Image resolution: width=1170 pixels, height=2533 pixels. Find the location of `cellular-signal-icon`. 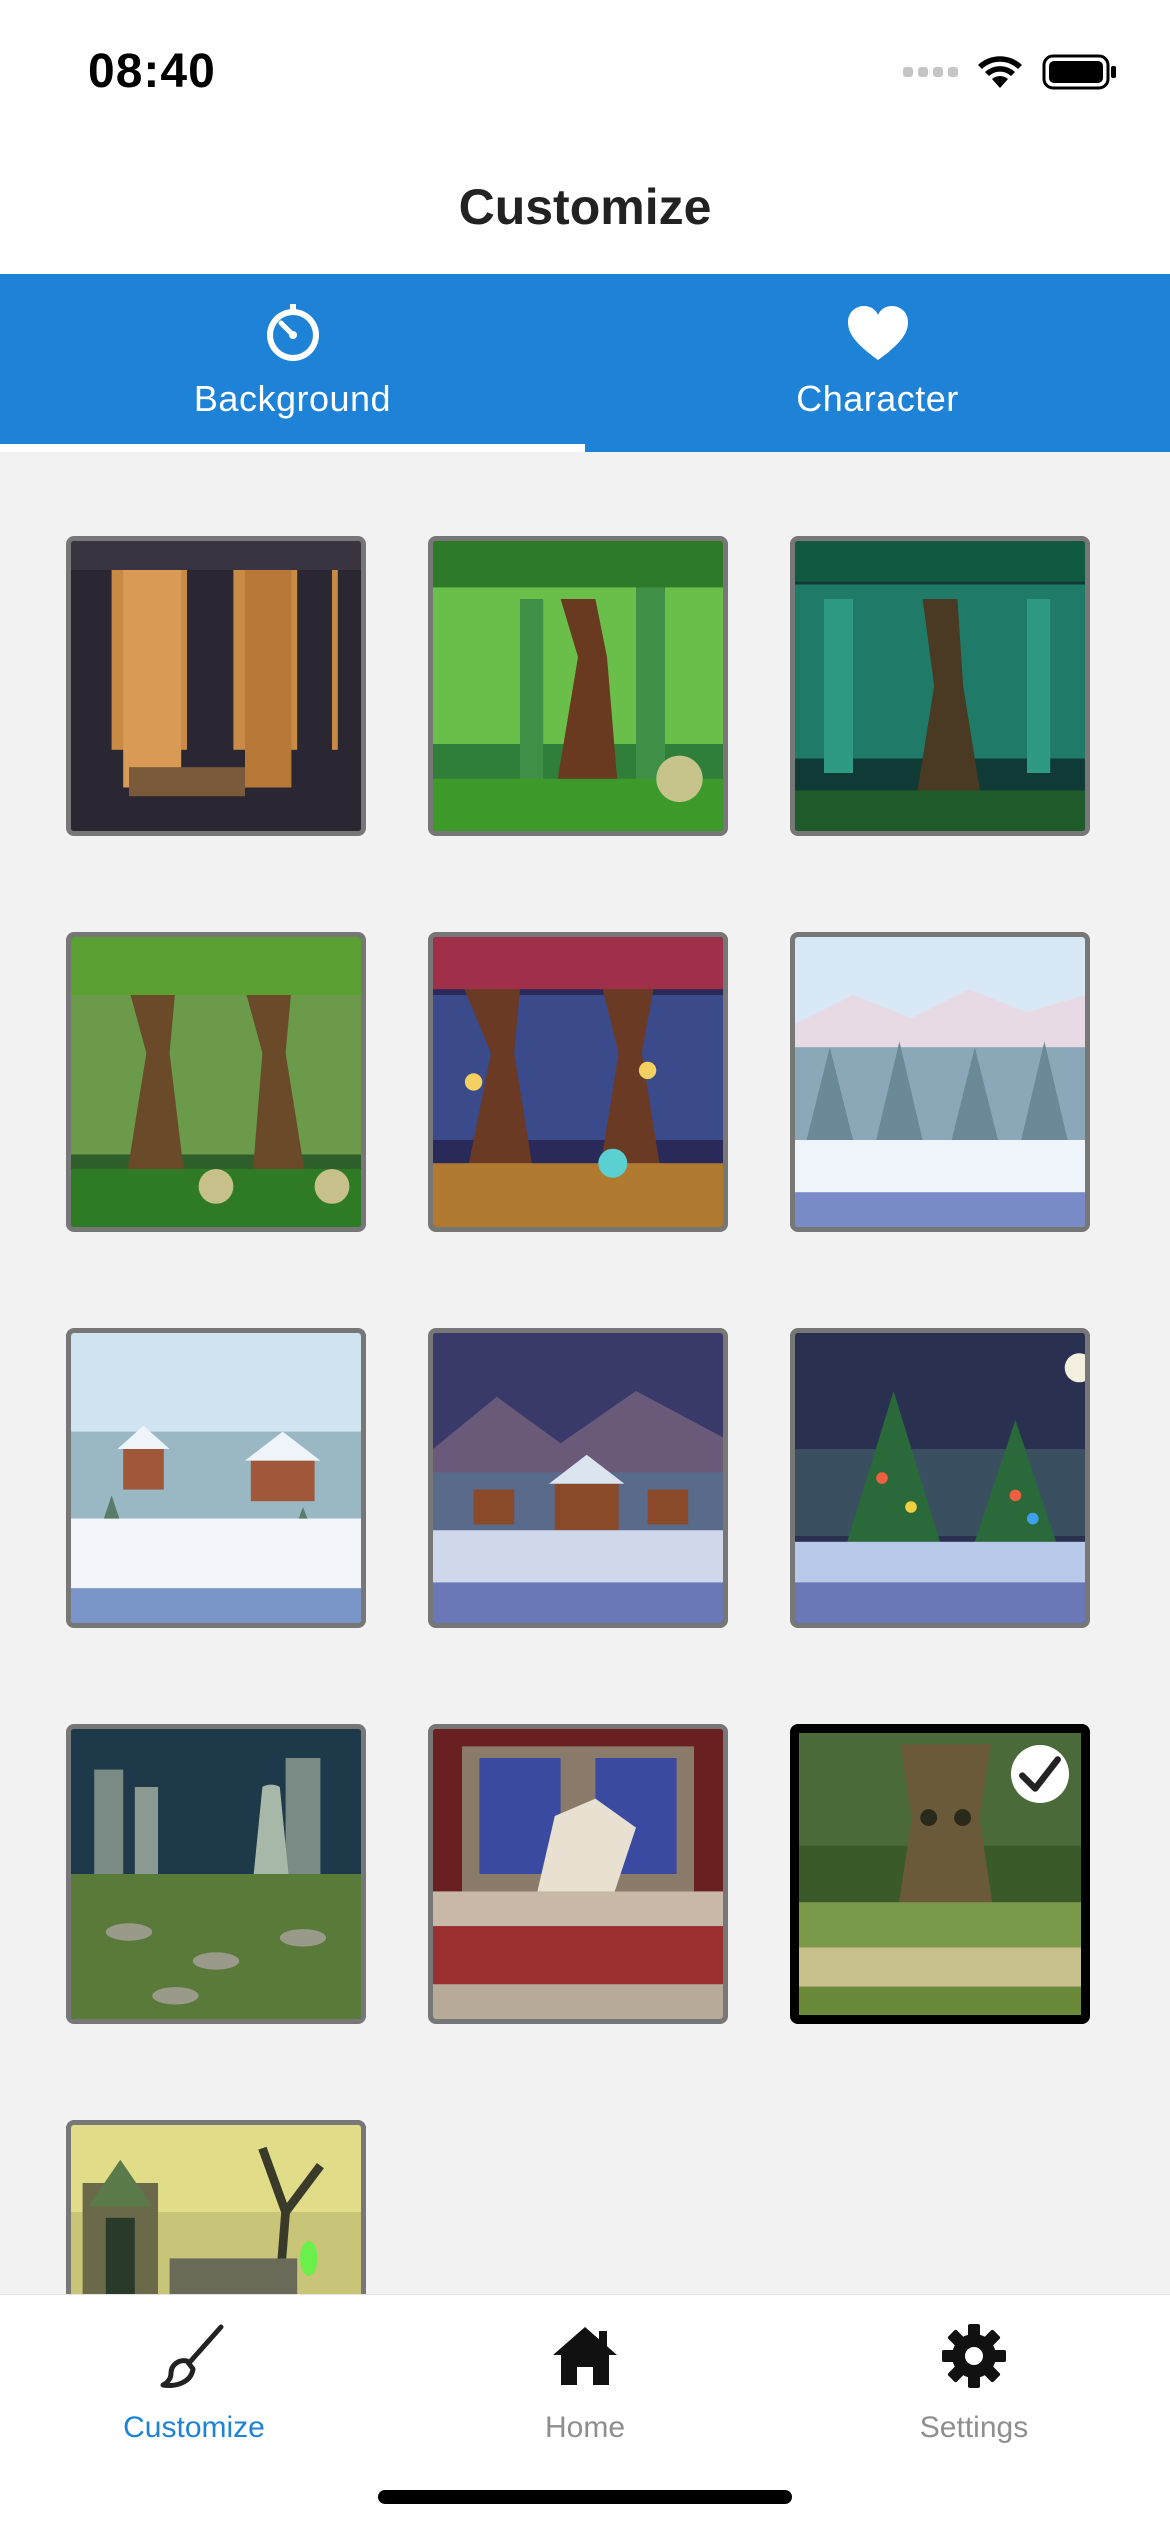

cellular-signal-icon is located at coordinates (930, 72).